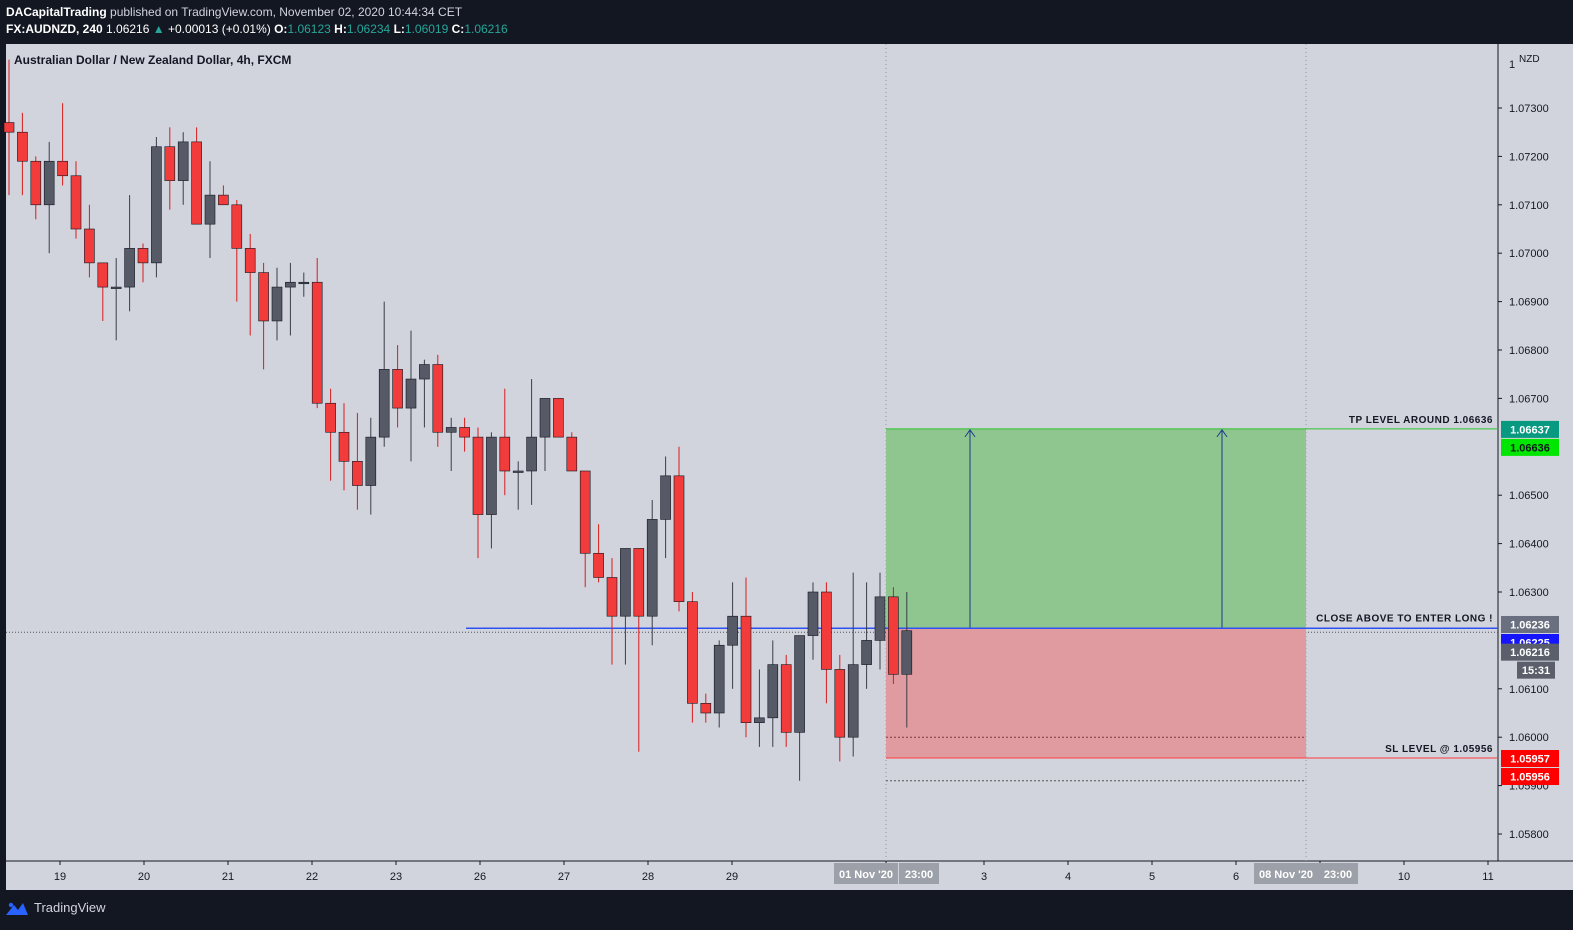 The width and height of the screenshot is (1573, 930). What do you see at coordinates (158, 29) in the screenshot?
I see `up-arrow-icon: ▲` at bounding box center [158, 29].